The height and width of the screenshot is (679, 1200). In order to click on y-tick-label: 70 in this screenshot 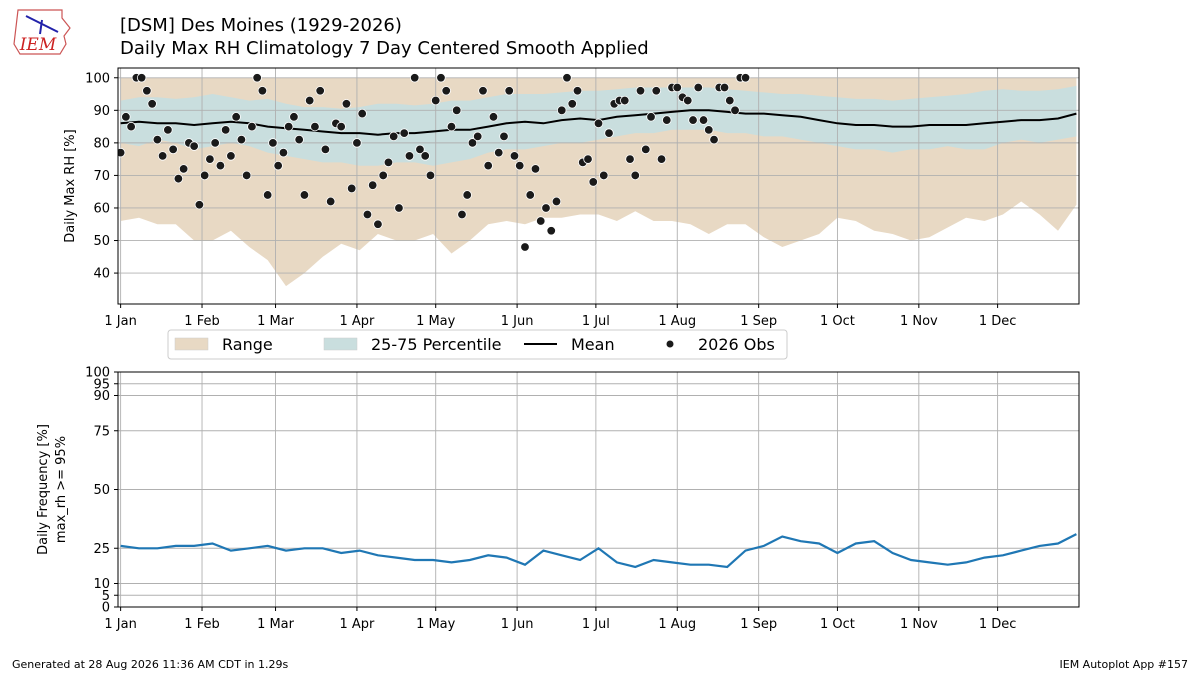, I will do `click(101, 176)`.